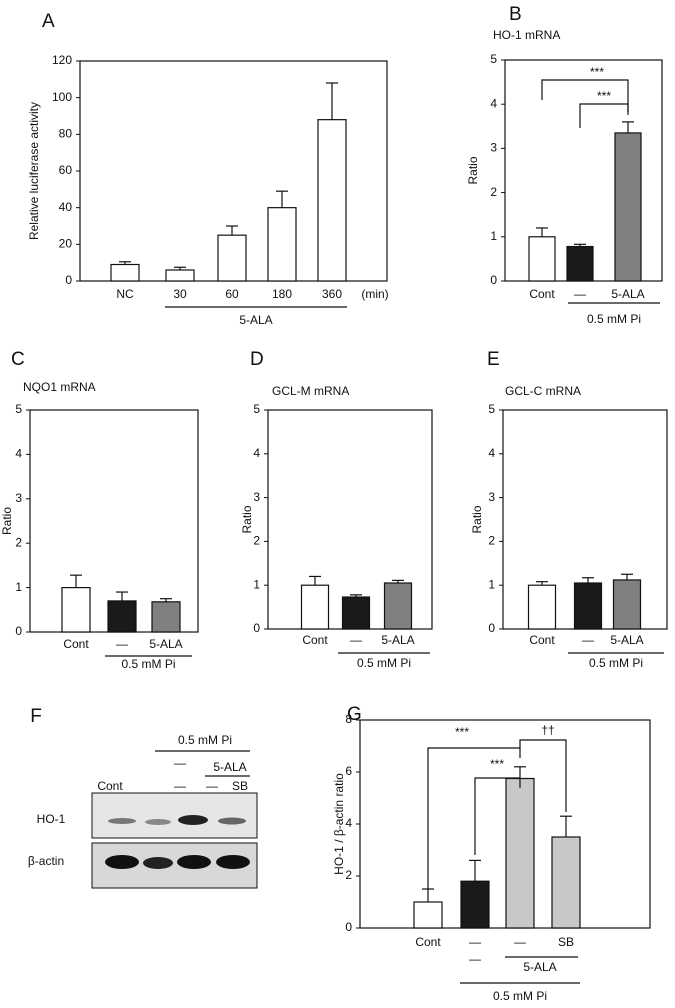 This screenshot has height=1008, width=675. Describe the element at coordinates (240, 786) in the screenshot. I see `lane-label: SB` at that location.